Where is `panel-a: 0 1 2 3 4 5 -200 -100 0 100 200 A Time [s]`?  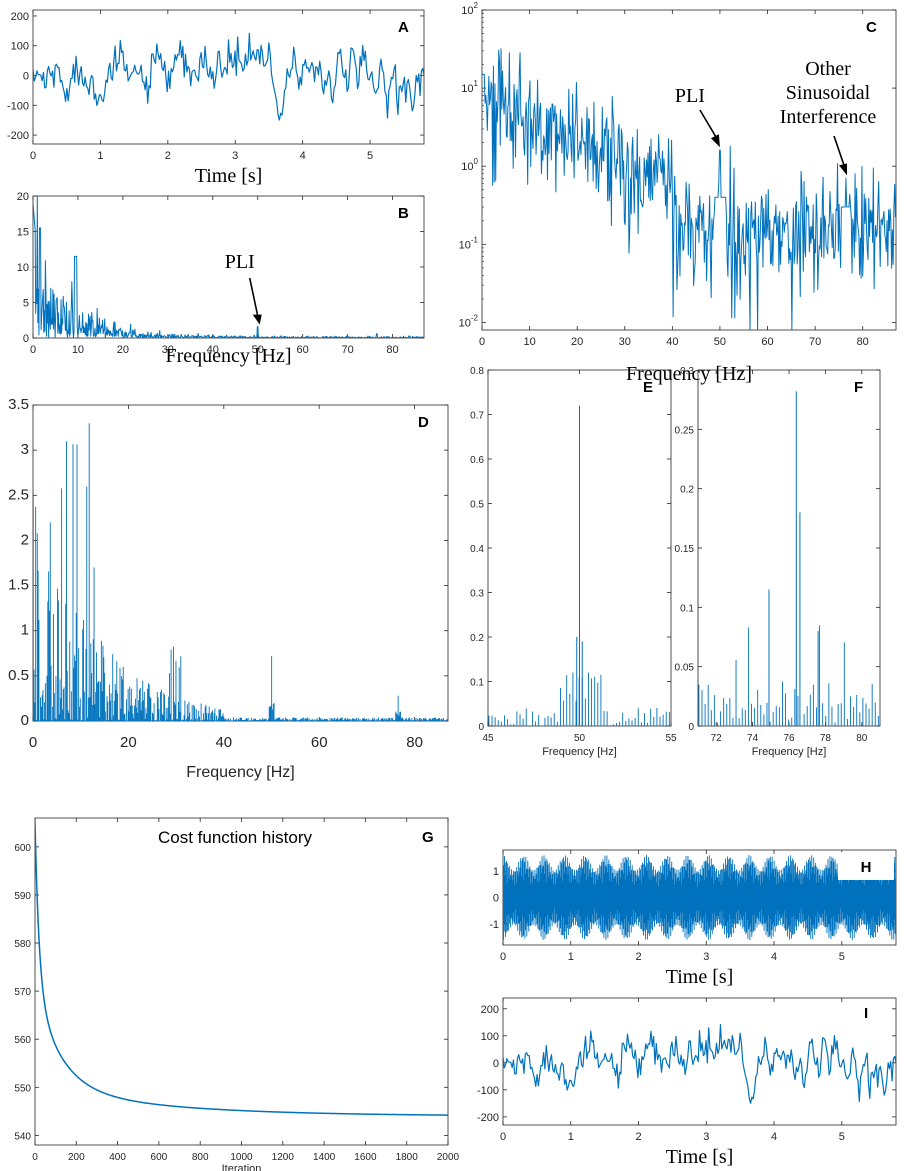 panel-a: 0 1 2 3 4 5 -200 -100 0 100 200 A Time [s] is located at coordinates (216, 98).